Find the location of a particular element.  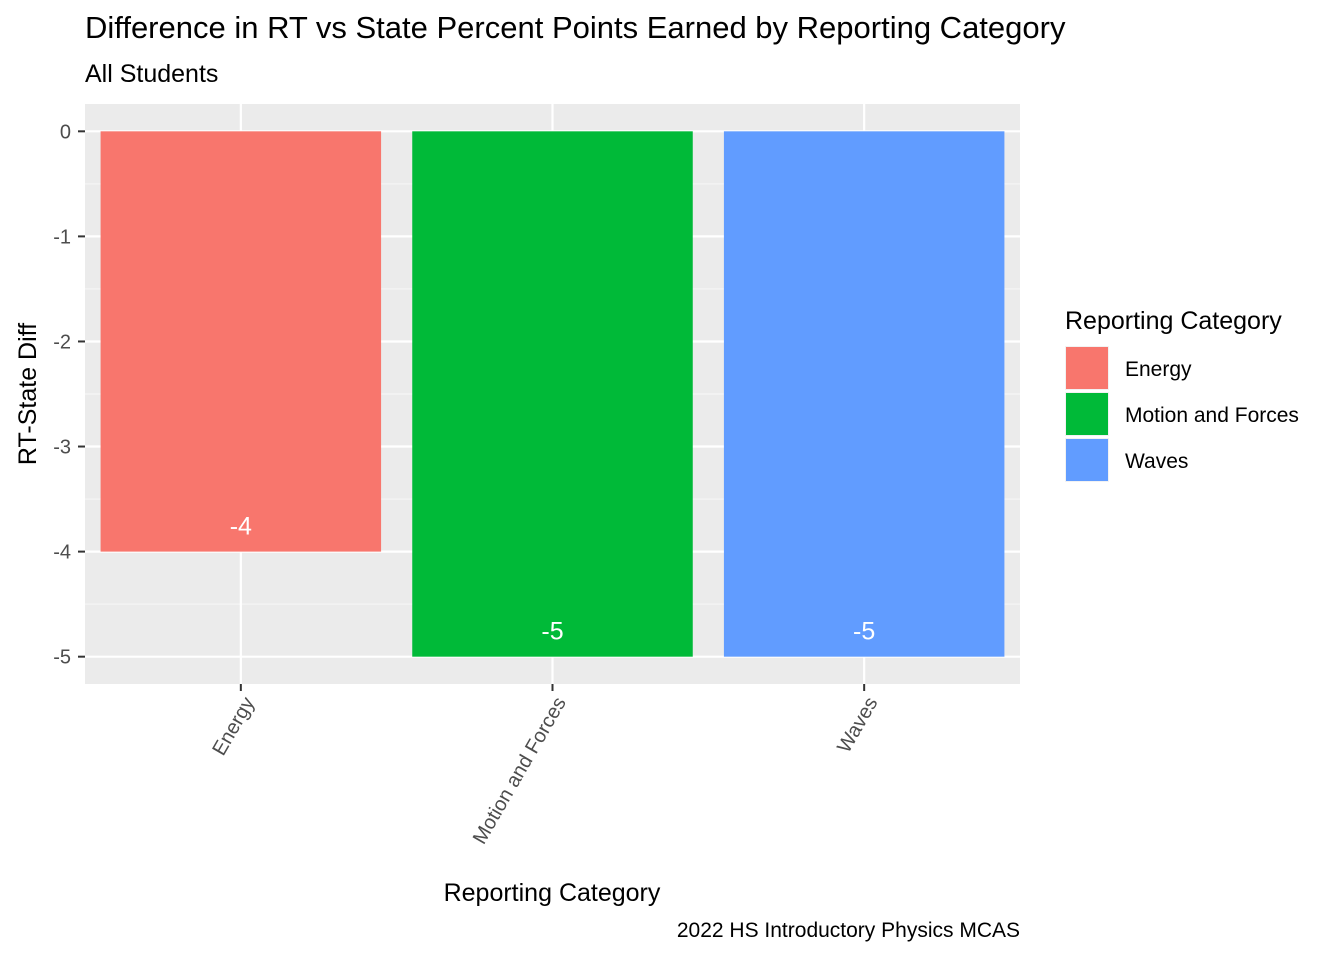

chart-subtitle: All Students is located at coordinates (152, 74).